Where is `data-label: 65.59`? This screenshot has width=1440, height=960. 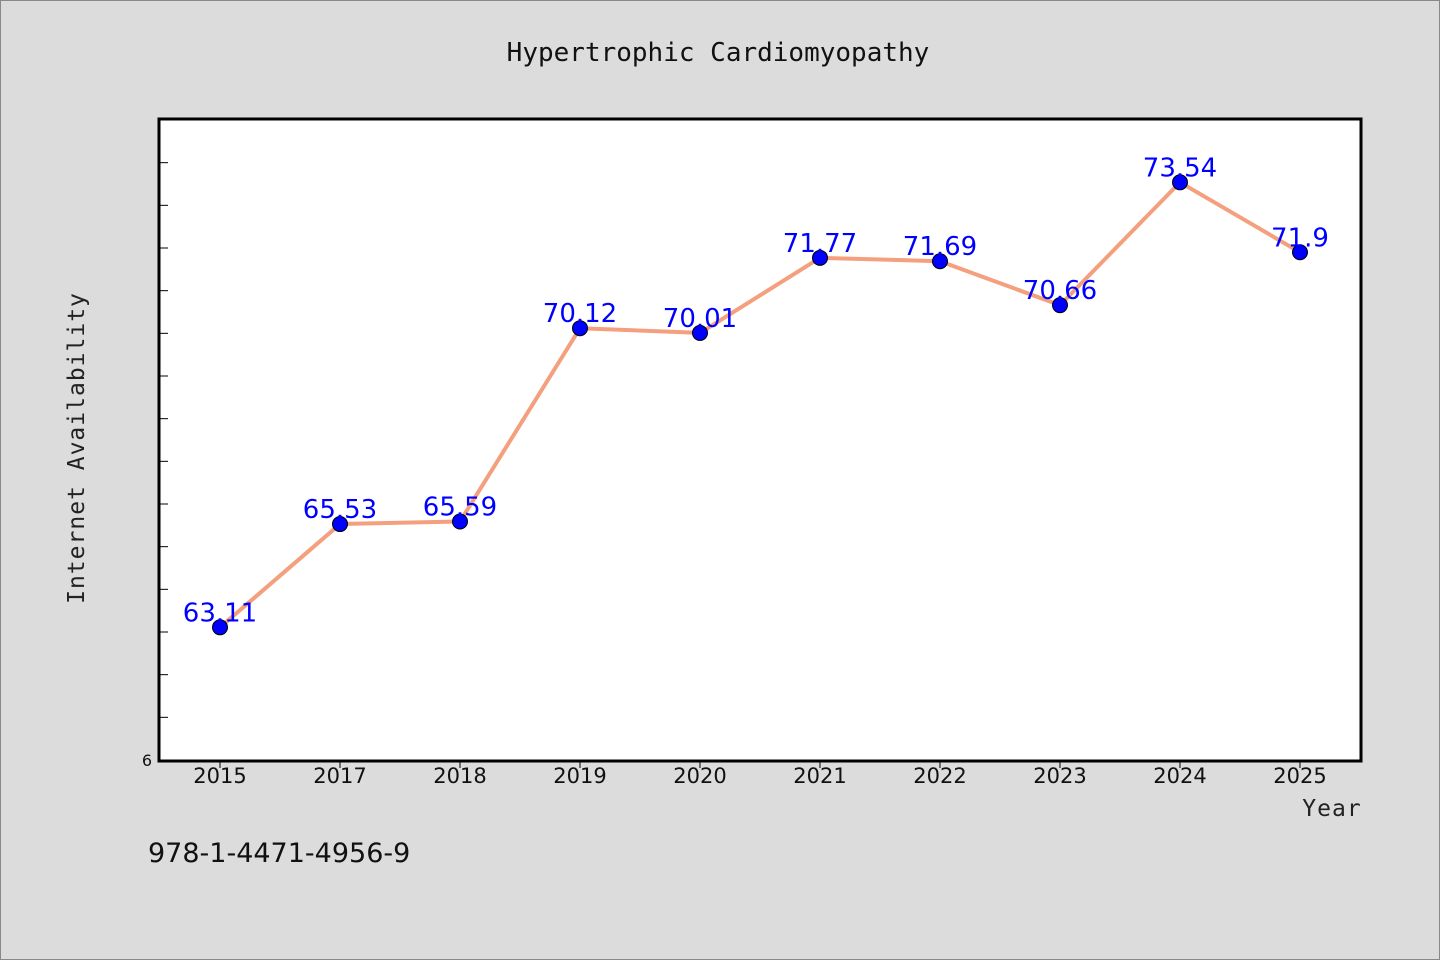 data-label: 65.59 is located at coordinates (460, 507).